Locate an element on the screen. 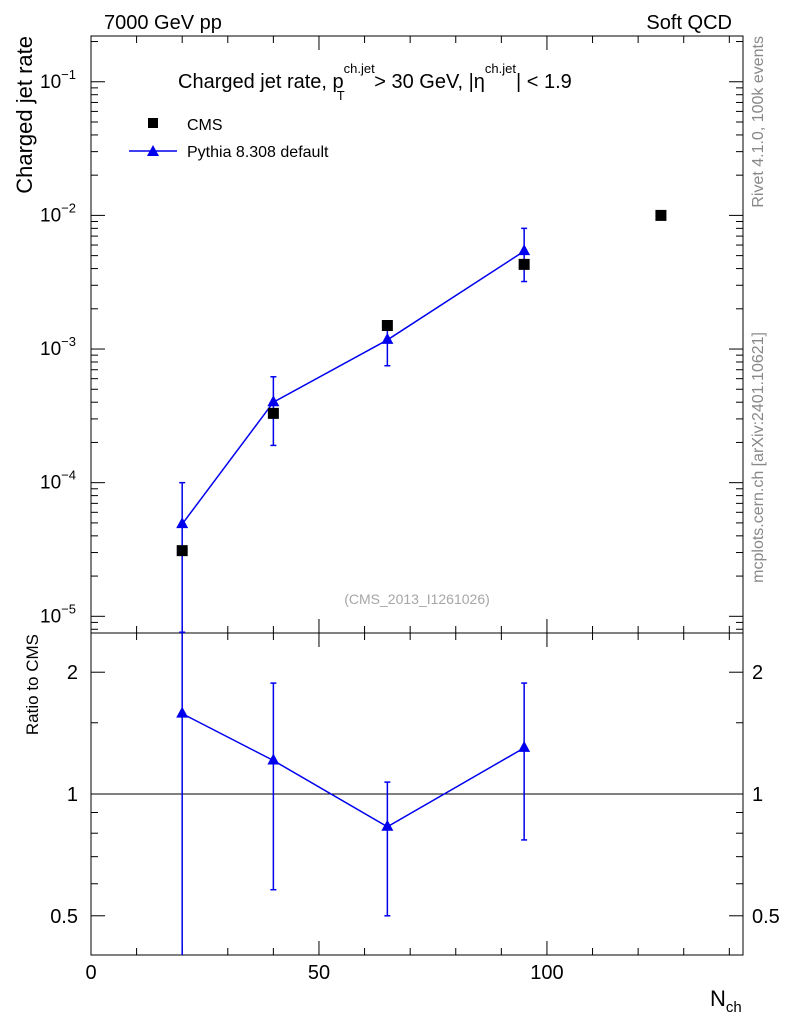 This screenshot has width=786, height=1024. legend-cms-marker is located at coordinates (153, 123).